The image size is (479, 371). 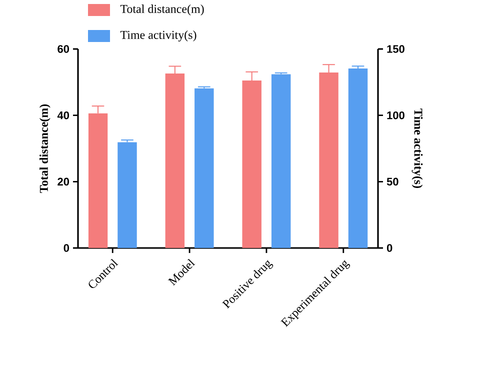 I want to click on y-tick-label: 40, so click(x=63, y=115).